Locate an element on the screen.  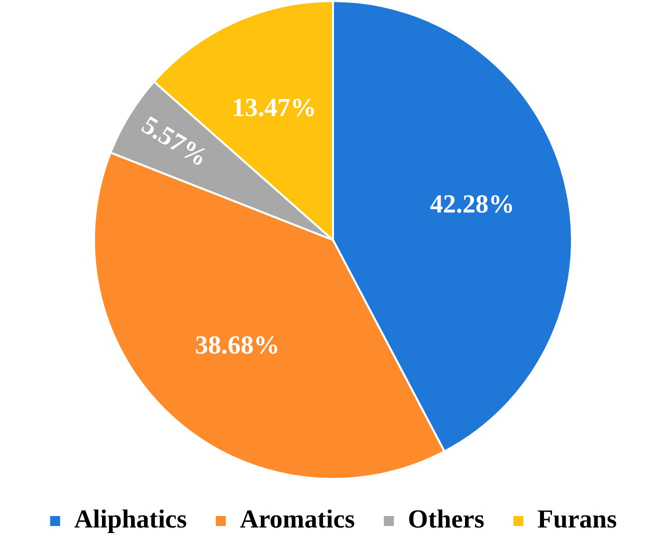
legend-label: Furans is located at coordinates (577, 519).